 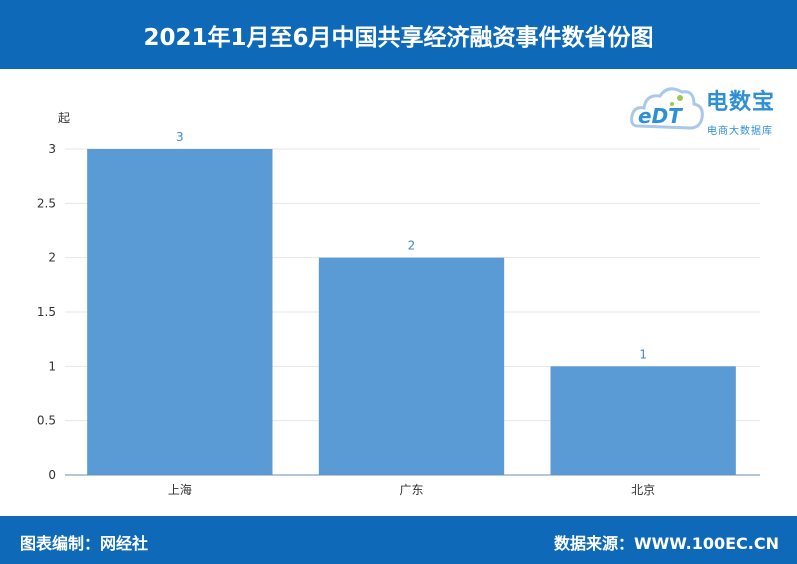 I want to click on logo-name: 电数宝, so click(x=741, y=102).